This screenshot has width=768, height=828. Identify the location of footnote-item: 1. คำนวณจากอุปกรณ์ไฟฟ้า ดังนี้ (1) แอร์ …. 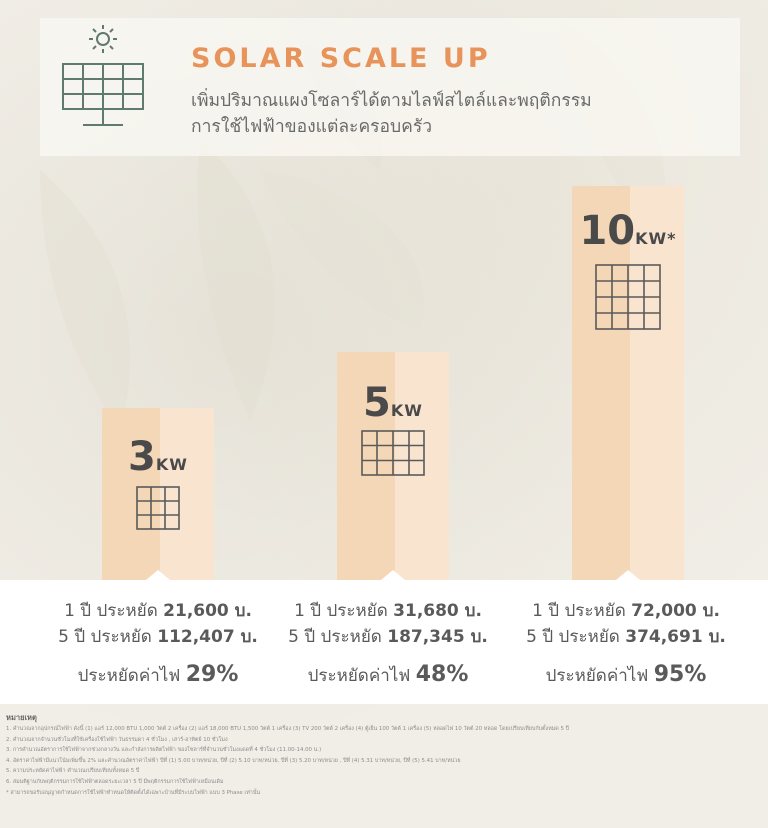
(288, 729).